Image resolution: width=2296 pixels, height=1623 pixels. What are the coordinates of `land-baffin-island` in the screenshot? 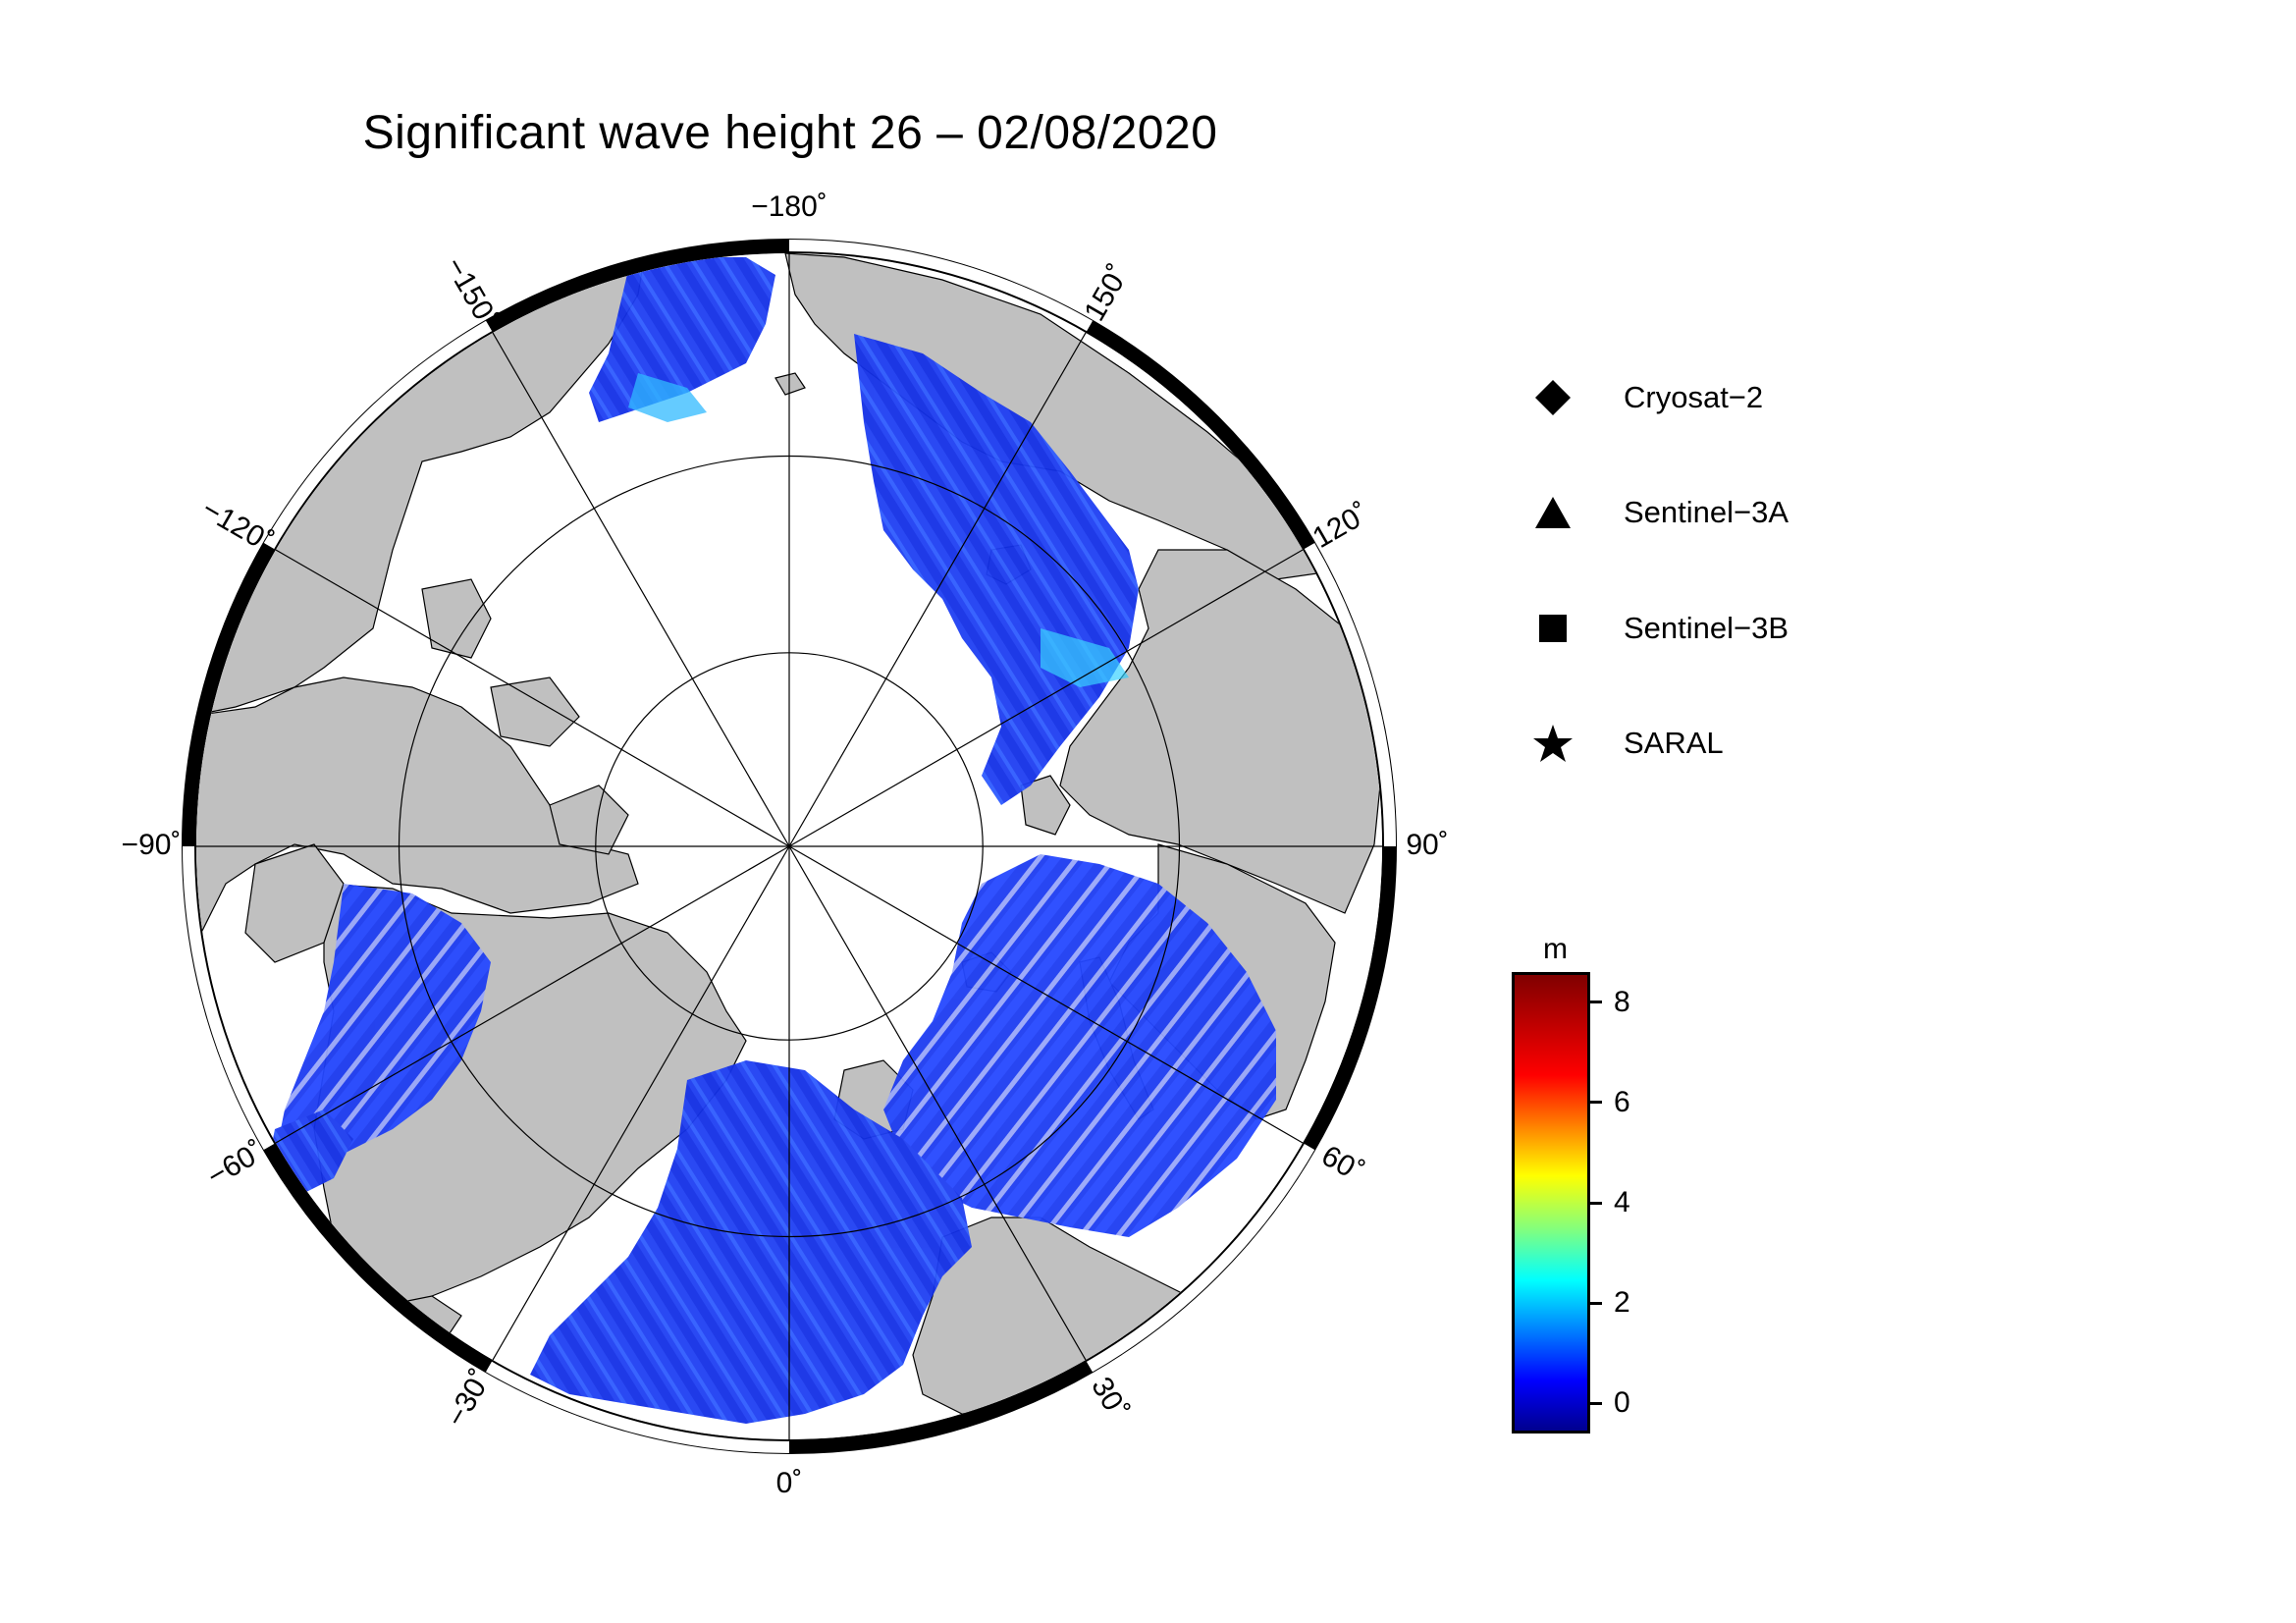 It's located at (295, 903).